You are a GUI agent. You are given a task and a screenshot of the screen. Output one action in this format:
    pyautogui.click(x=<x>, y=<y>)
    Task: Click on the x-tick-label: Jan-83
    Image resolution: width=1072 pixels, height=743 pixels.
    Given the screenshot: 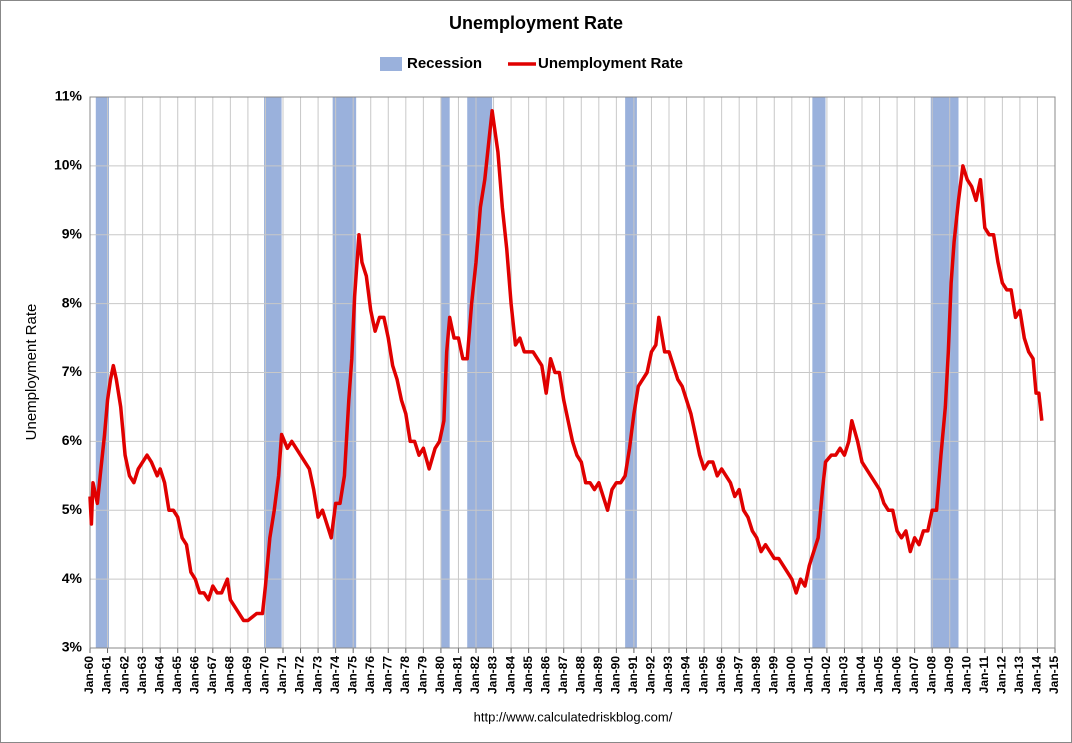 What is the action you would take?
    pyautogui.click(x=493, y=675)
    